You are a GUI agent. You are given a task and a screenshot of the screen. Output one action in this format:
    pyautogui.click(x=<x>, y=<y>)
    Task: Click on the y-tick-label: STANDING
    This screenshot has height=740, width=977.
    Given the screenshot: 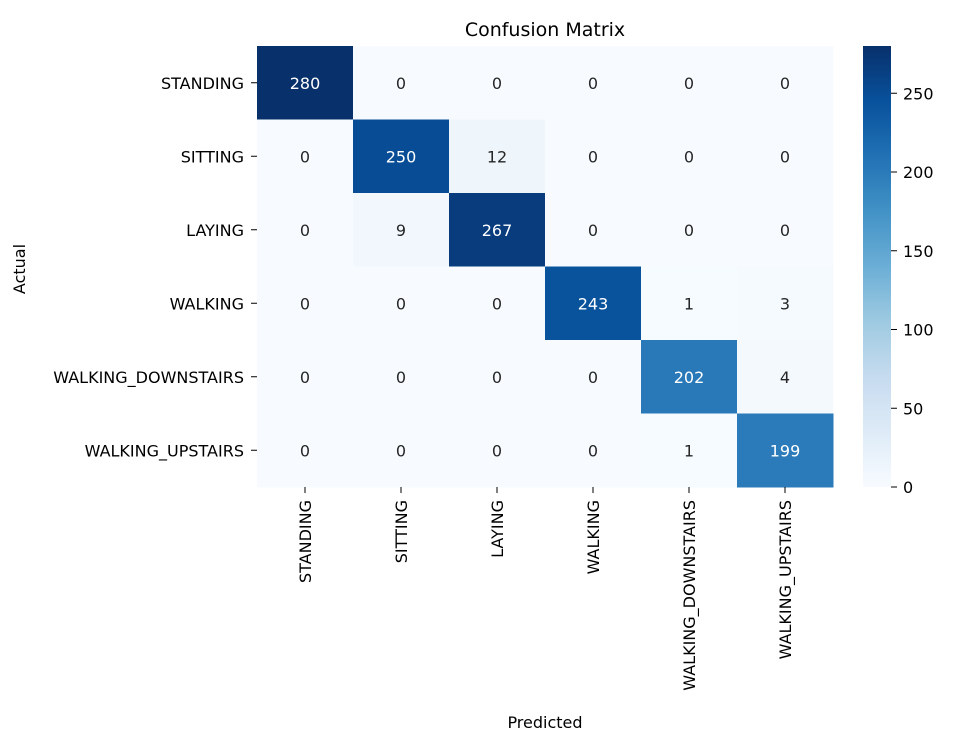 What is the action you would take?
    pyautogui.click(x=202, y=83)
    